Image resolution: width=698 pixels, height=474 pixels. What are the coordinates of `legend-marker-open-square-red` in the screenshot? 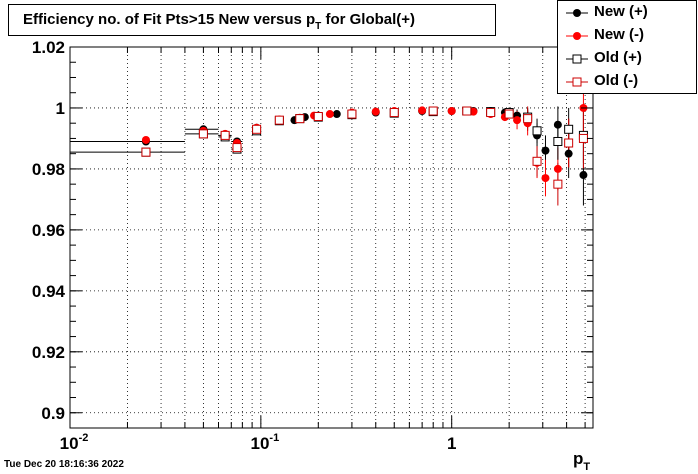 It's located at (577, 82).